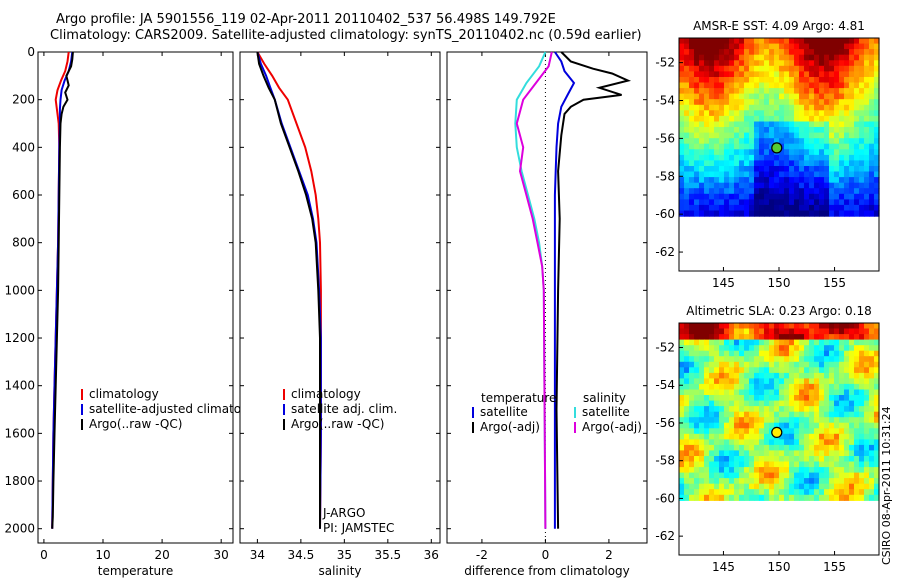 This screenshot has width=900, height=580. I want to click on x-tick-label: 155, so click(834, 283).